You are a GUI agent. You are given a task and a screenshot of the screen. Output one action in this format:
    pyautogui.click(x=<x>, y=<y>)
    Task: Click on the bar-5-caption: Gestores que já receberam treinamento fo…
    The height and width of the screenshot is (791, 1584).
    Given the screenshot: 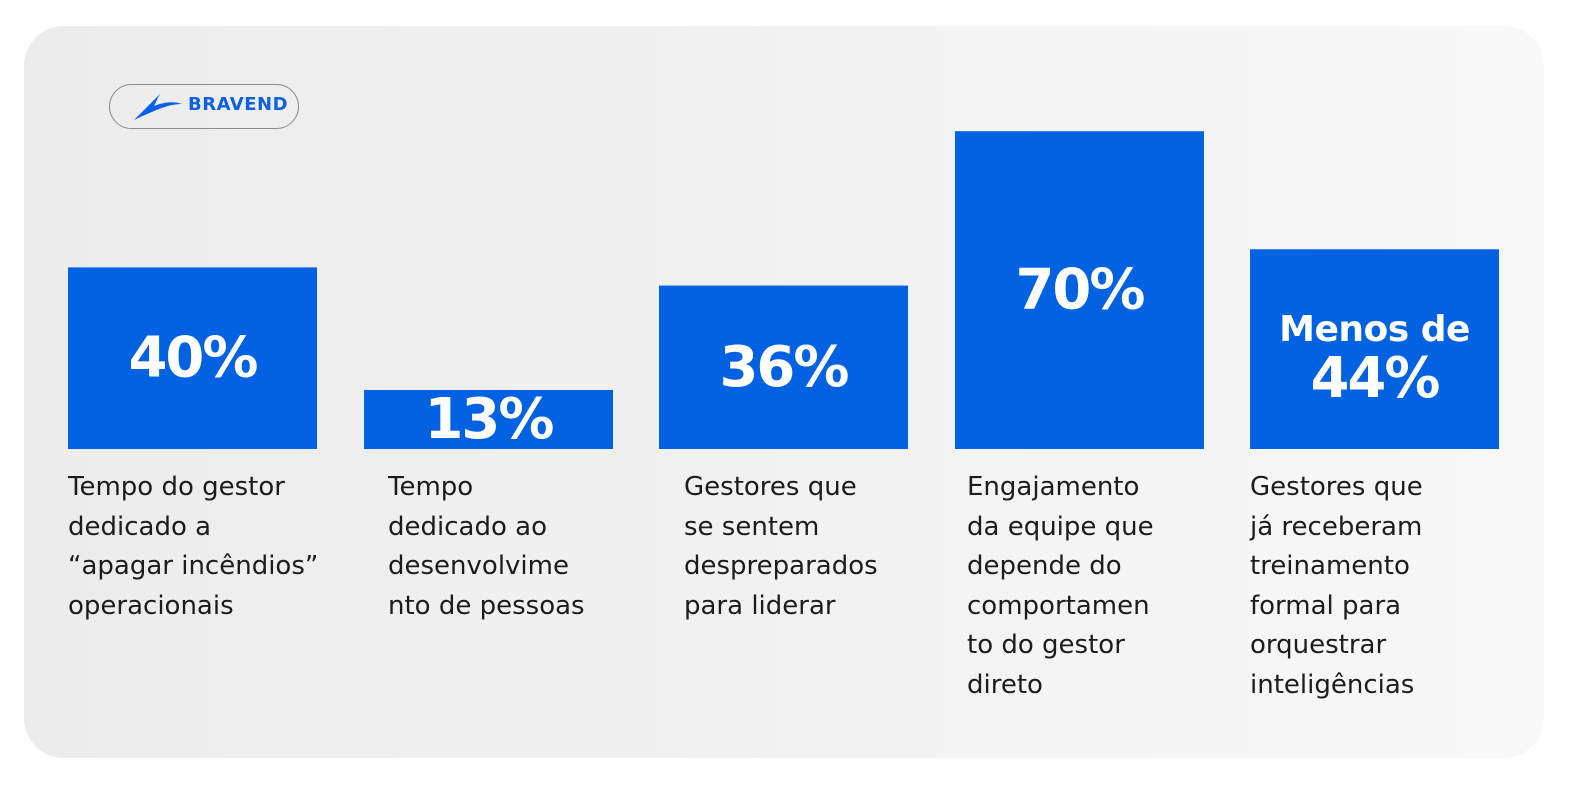 What is the action you would take?
    pyautogui.click(x=1336, y=586)
    